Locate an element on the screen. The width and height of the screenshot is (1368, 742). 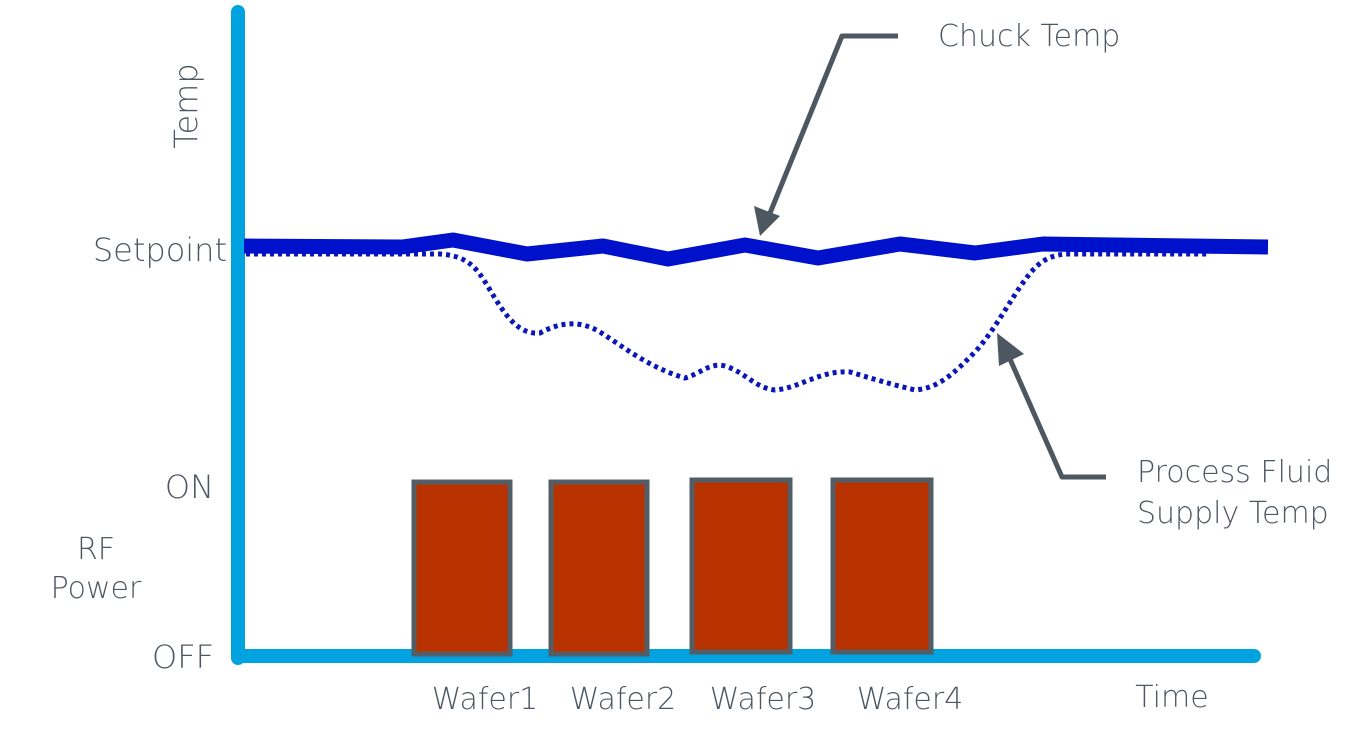
rf-on-label: ON is located at coordinates (189, 487).